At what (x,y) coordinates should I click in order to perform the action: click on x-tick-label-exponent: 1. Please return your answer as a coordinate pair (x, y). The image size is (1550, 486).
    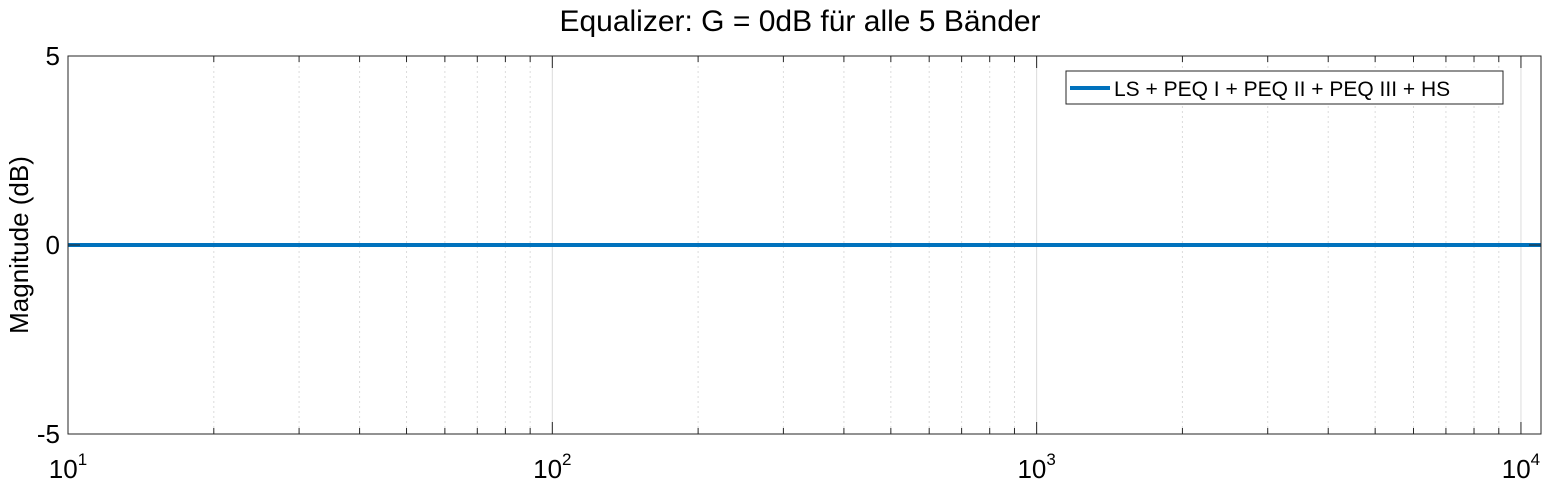
    Looking at the image, I should click on (82, 459).